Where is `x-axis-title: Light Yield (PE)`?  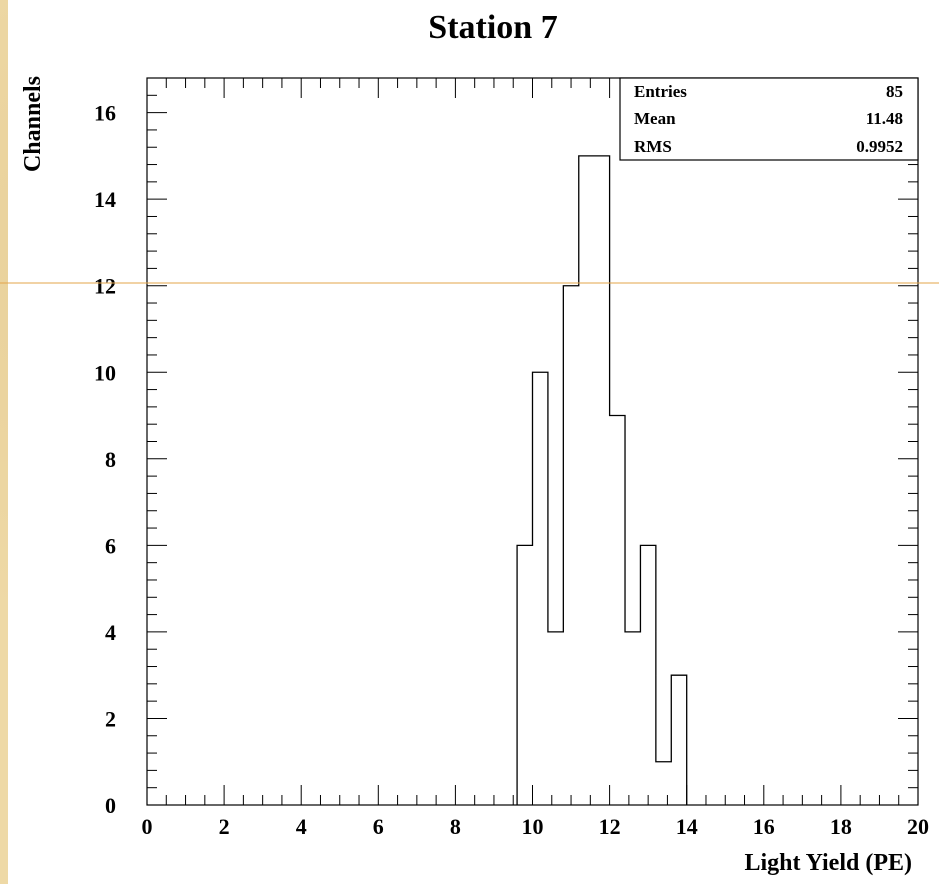 x-axis-title: Light Yield (PE) is located at coordinates (828, 863).